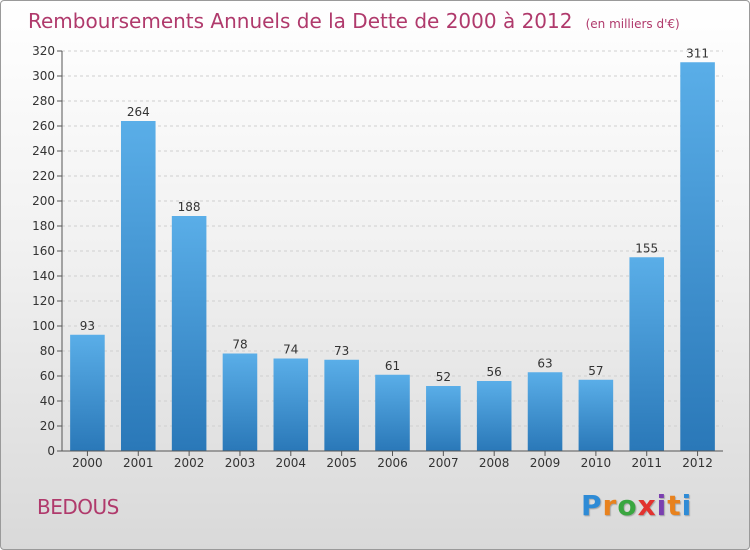  What do you see at coordinates (43, 176) in the screenshot?
I see `y-tick-label: 220` at bounding box center [43, 176].